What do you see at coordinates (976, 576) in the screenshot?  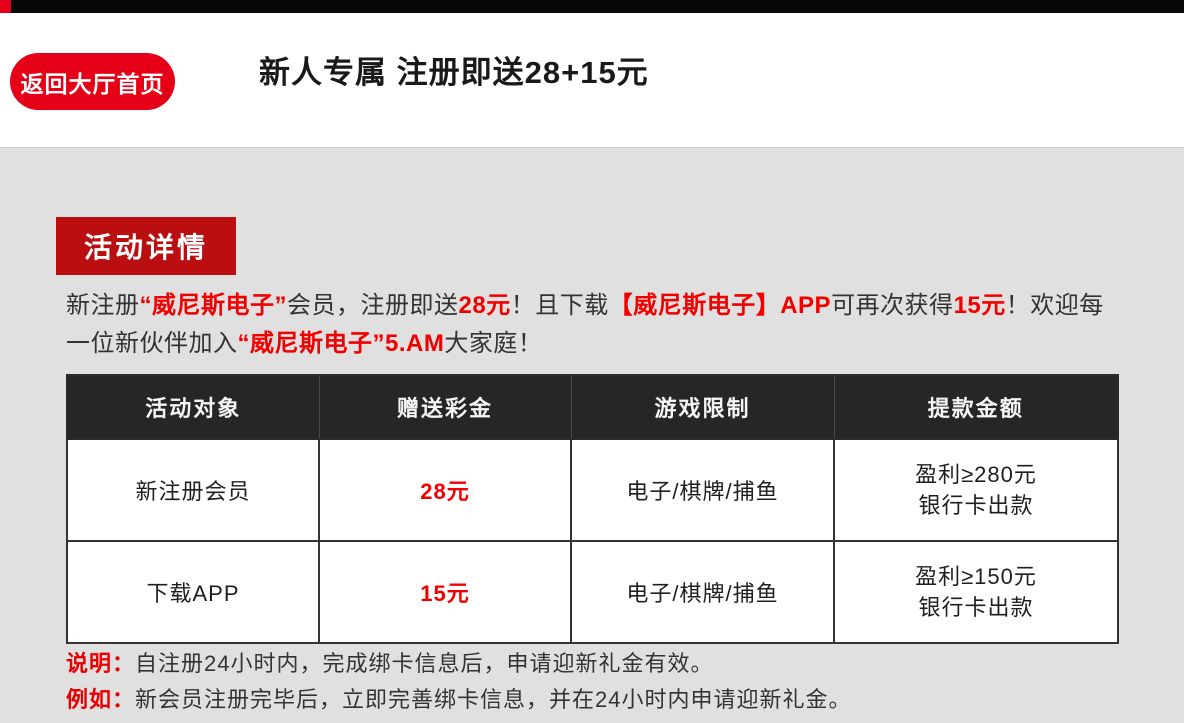 I see `withdraw-line-1: 盈利≥150元` at bounding box center [976, 576].